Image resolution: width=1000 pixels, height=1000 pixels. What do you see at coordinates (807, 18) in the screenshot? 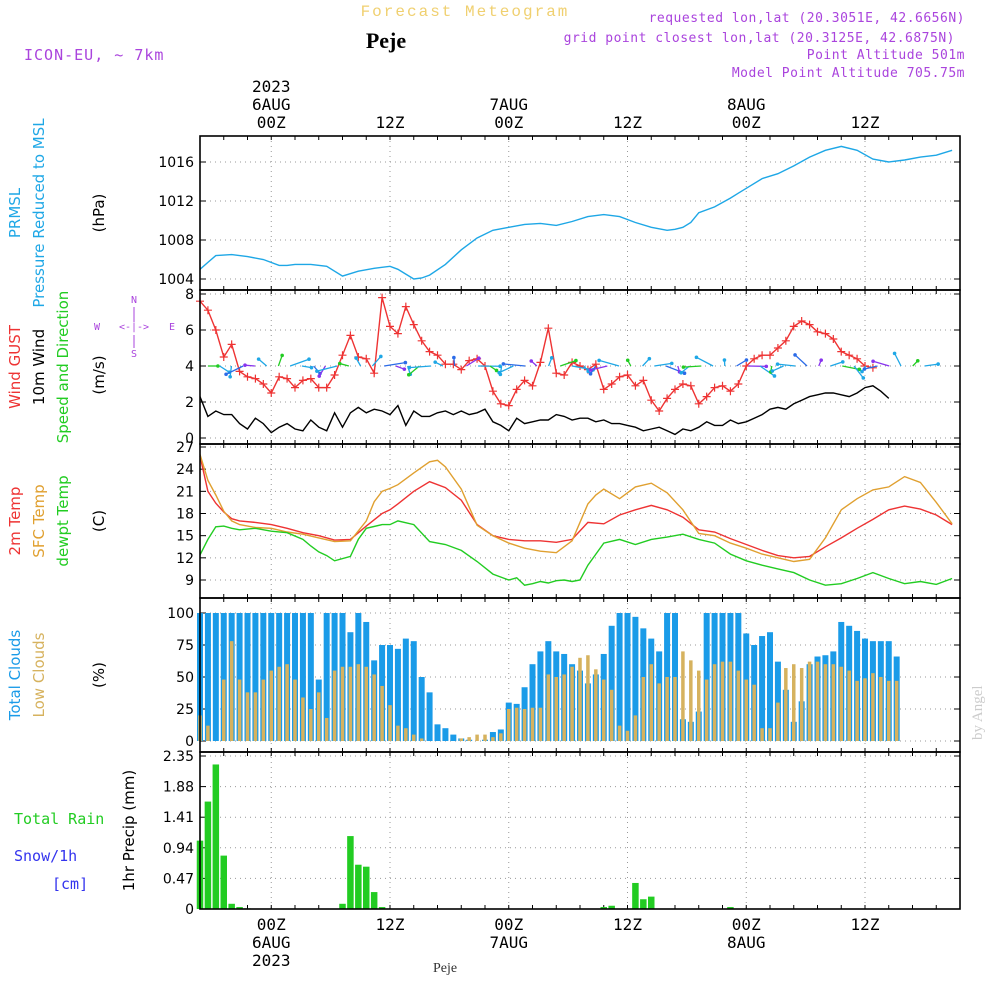
I see `header-requested: requested lon,lat (20.3051E, 42.6656N)` at bounding box center [807, 18].